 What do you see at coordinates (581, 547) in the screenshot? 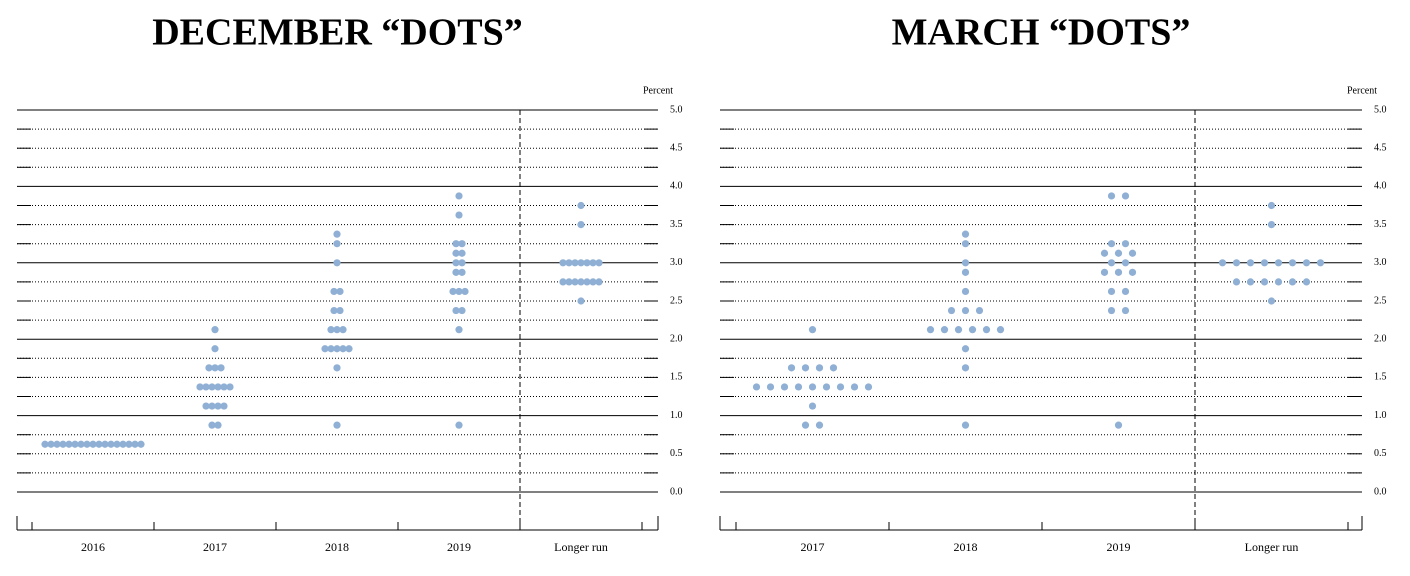
I see `x-tick-label: Longer run` at bounding box center [581, 547].